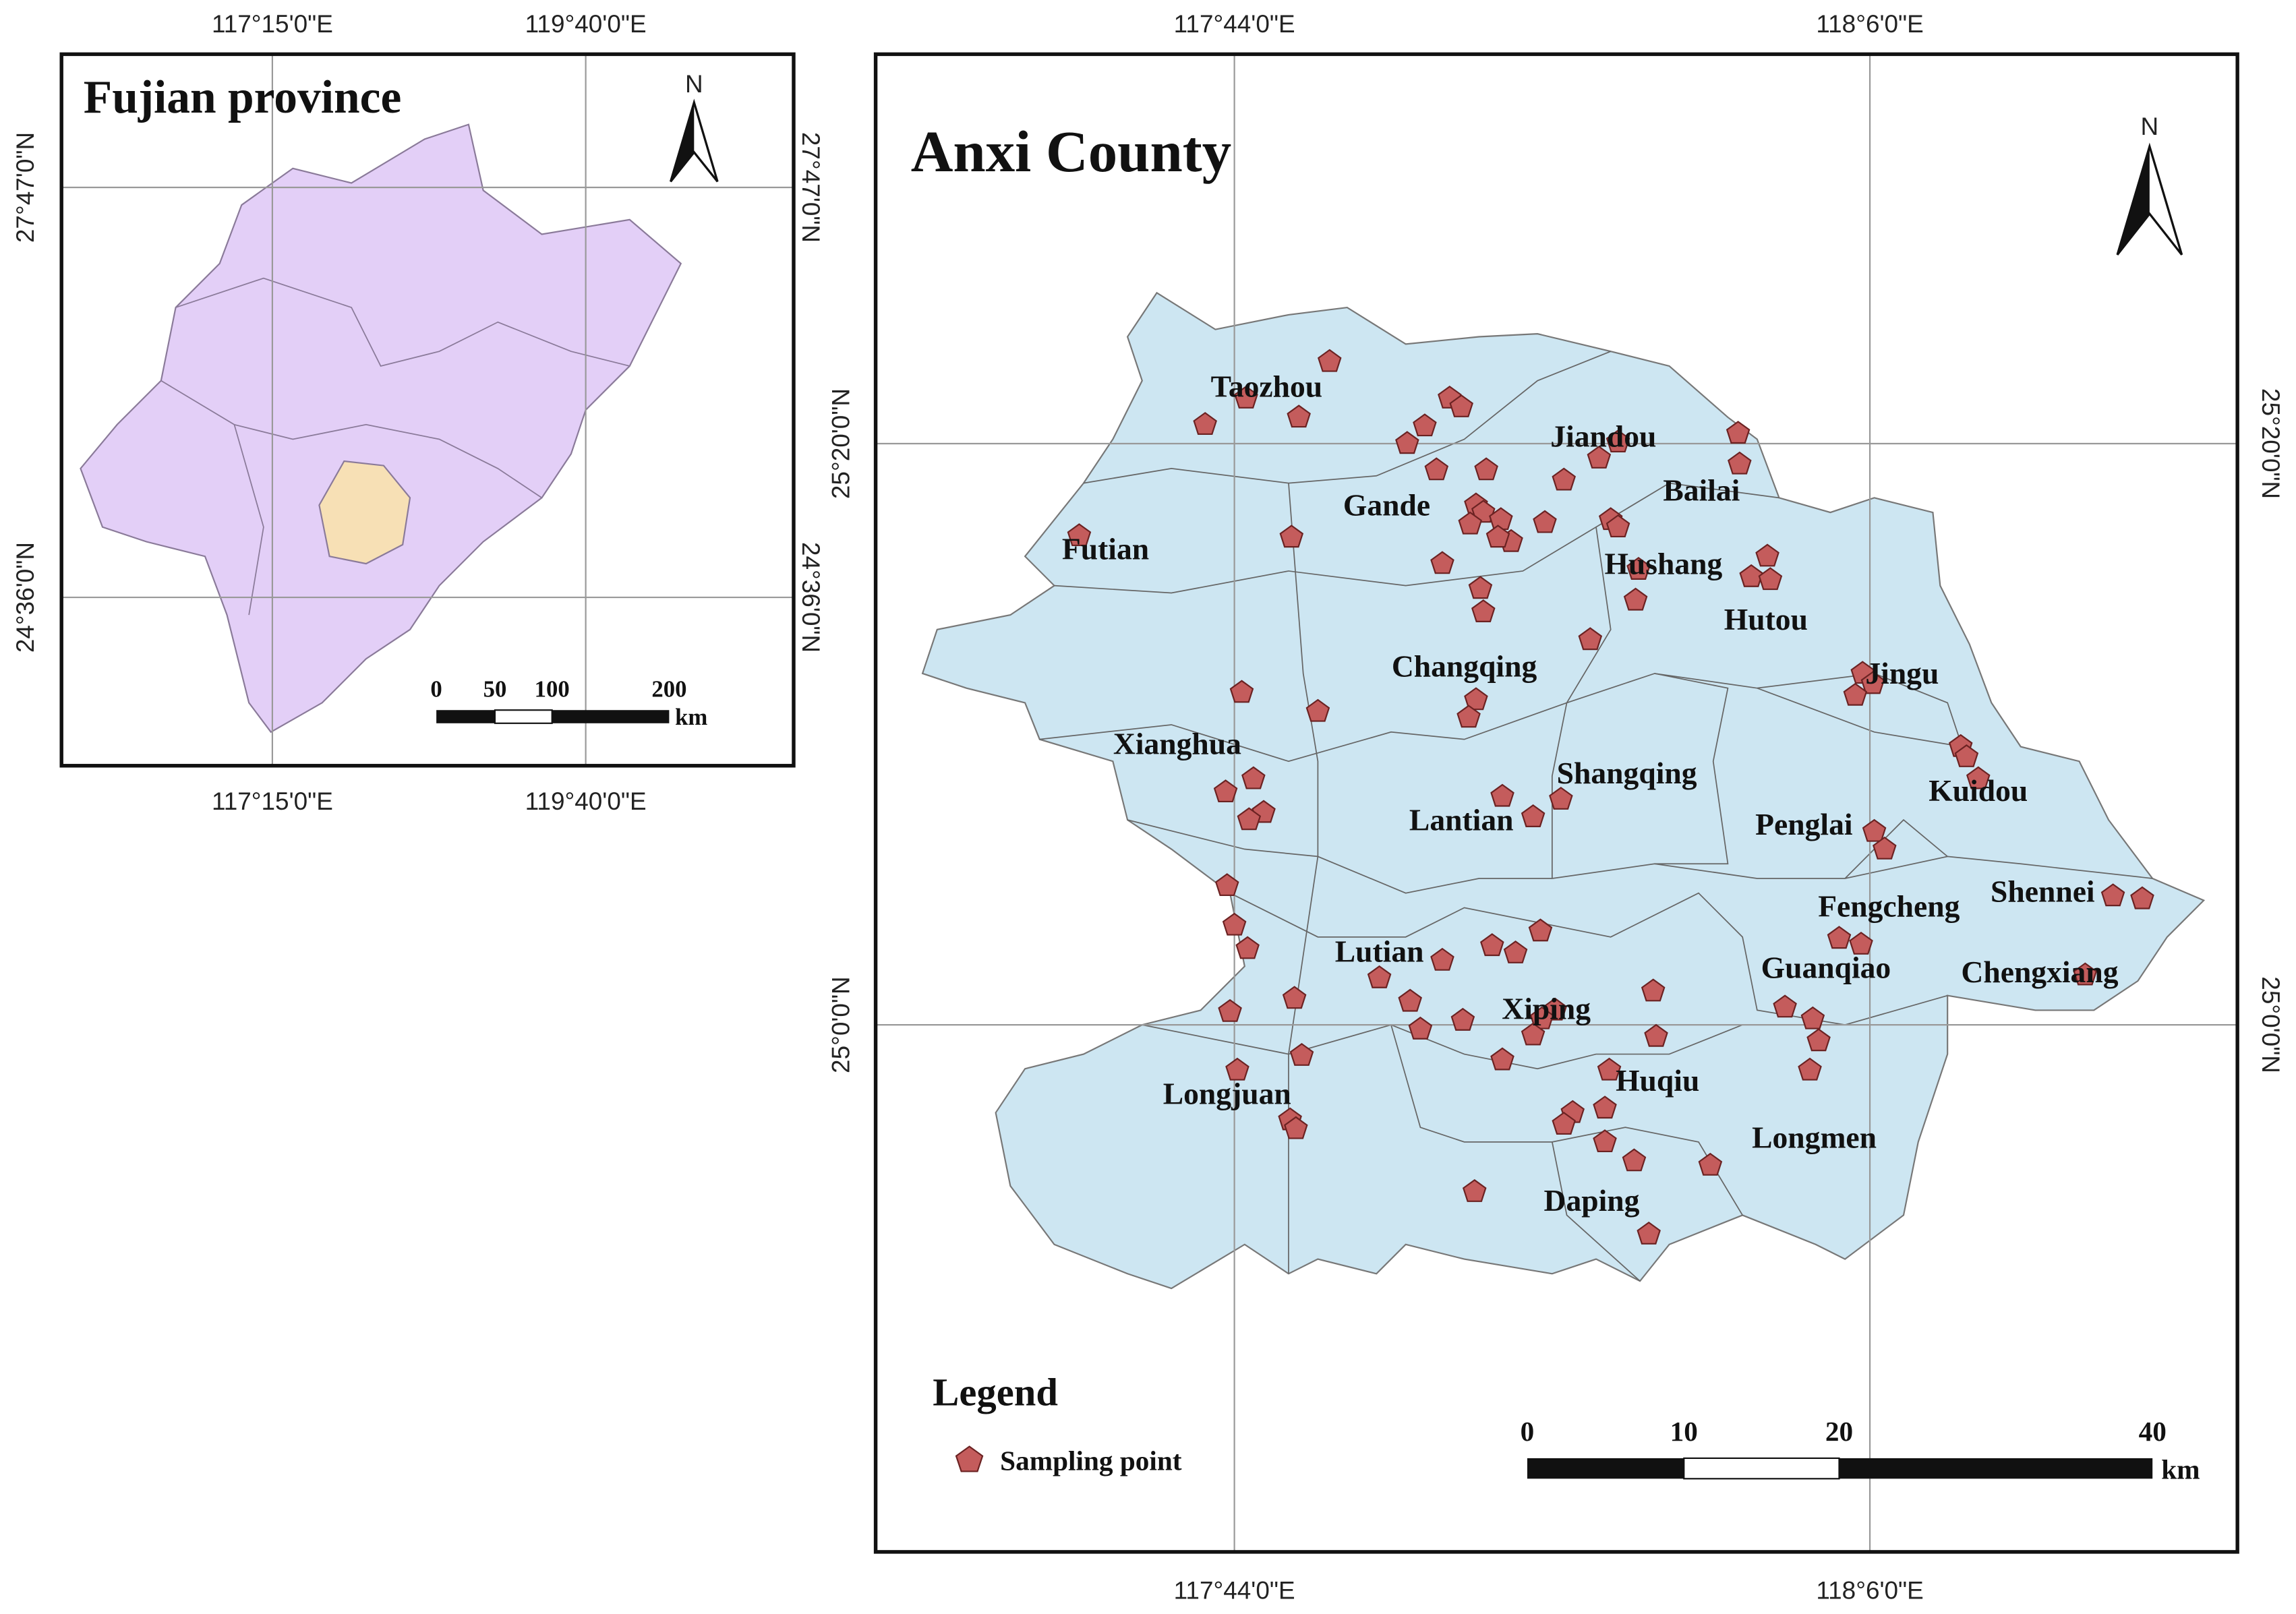 The width and height of the screenshot is (2296, 1614). I want to click on scale-label: 0, so click(436, 689).